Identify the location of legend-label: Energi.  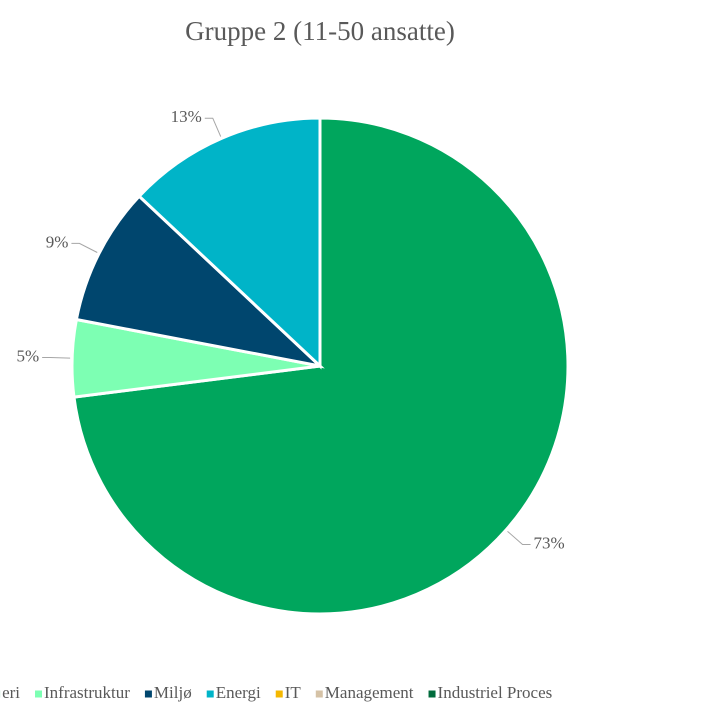
(238, 692).